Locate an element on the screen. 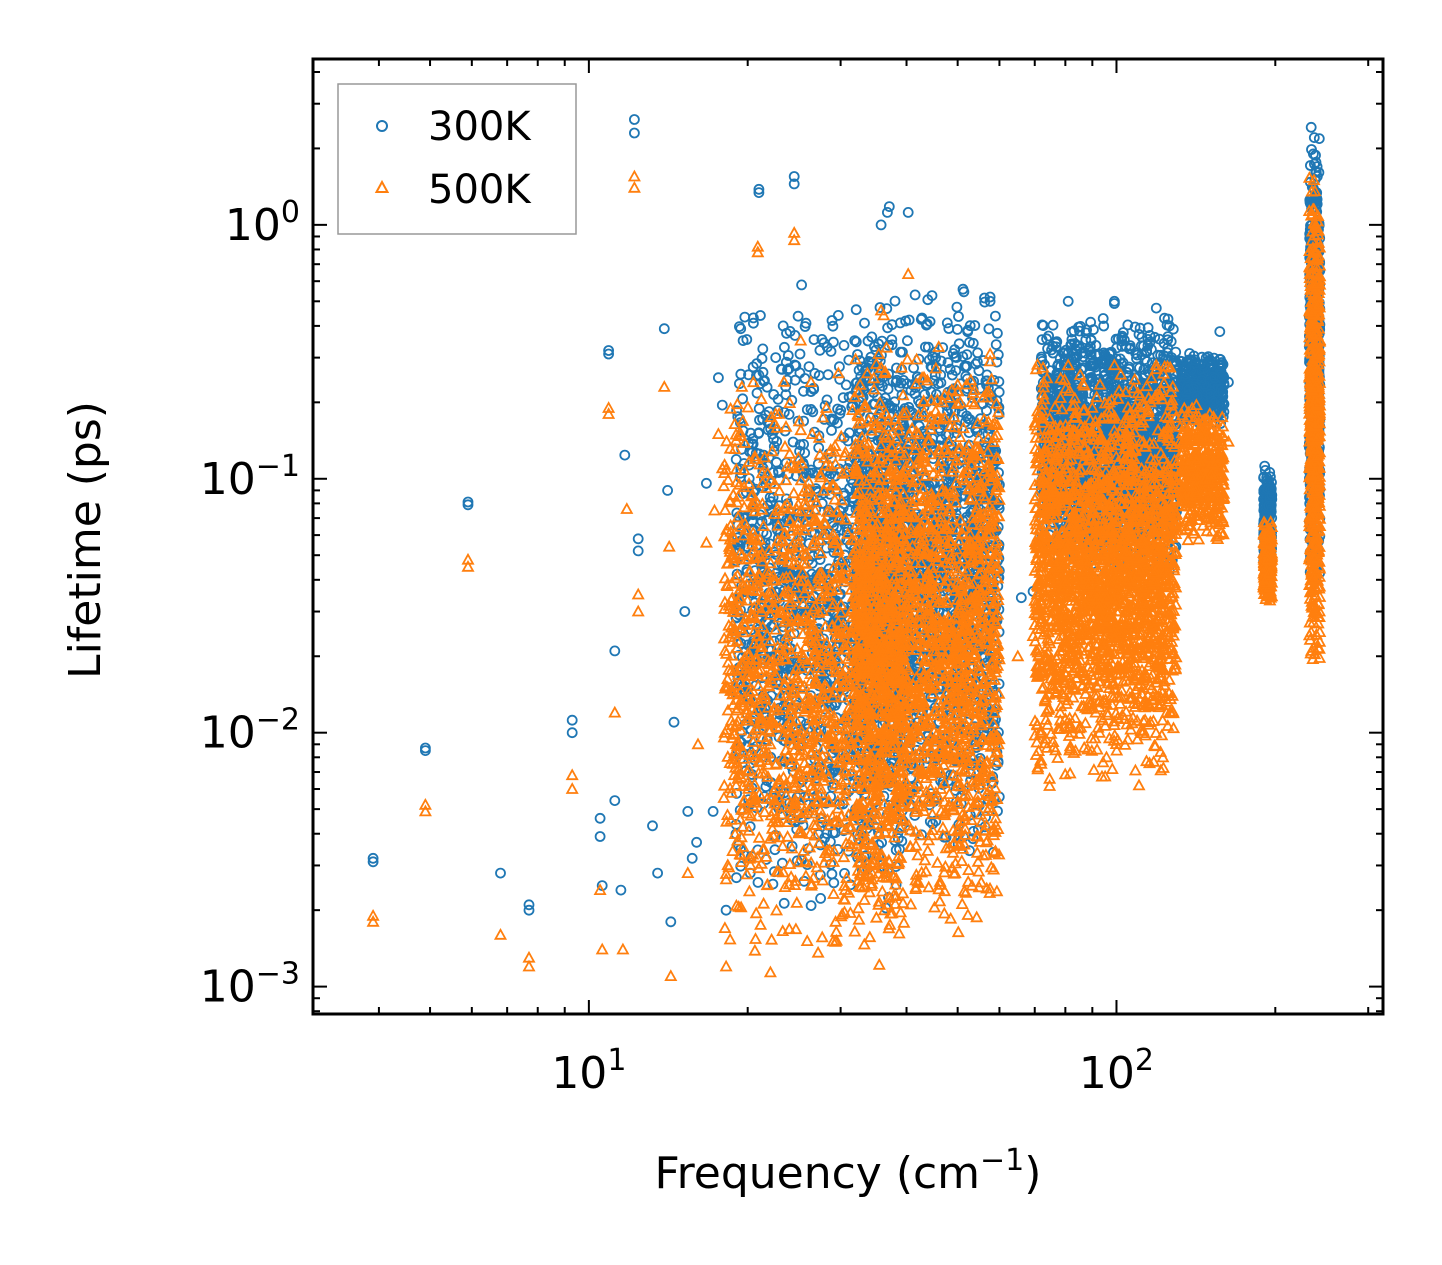 The image size is (1442, 1265). x-tick-label: 102 is located at coordinates (1116, 1071).